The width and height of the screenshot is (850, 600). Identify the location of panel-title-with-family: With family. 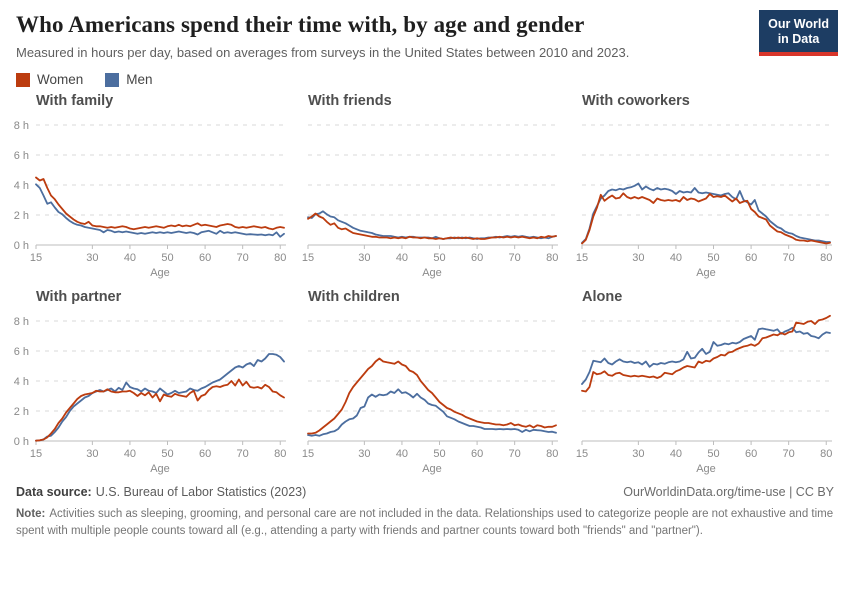
(75, 101).